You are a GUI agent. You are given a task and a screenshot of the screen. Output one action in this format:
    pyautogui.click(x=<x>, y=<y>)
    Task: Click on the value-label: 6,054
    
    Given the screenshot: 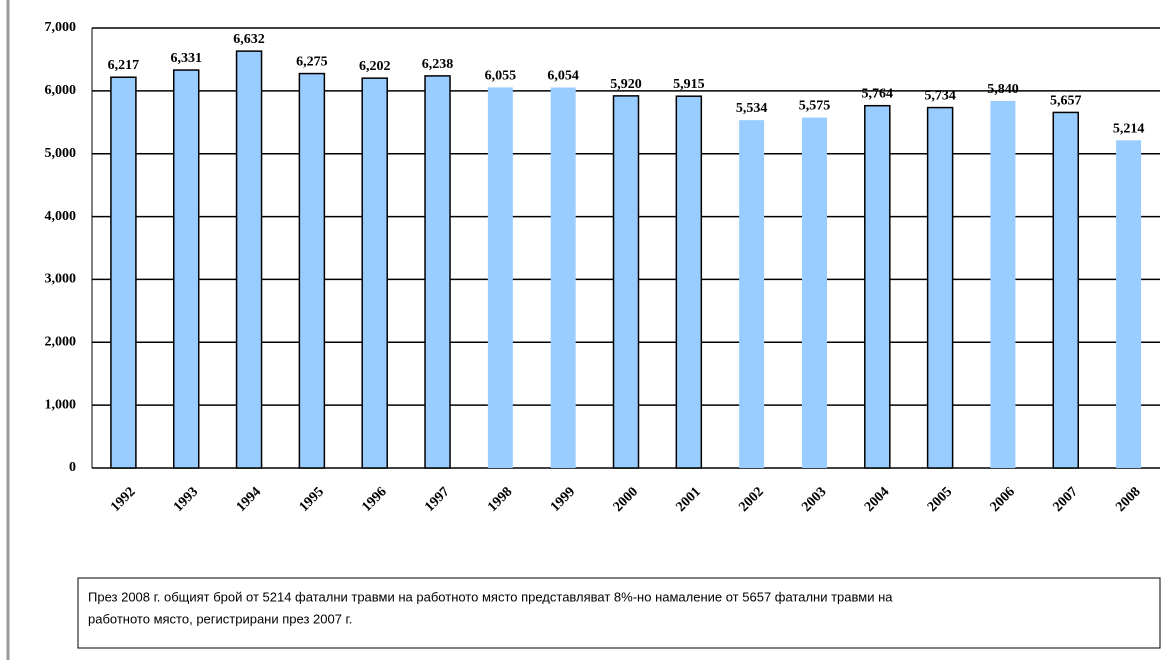 What is the action you would take?
    pyautogui.click(x=563, y=75)
    